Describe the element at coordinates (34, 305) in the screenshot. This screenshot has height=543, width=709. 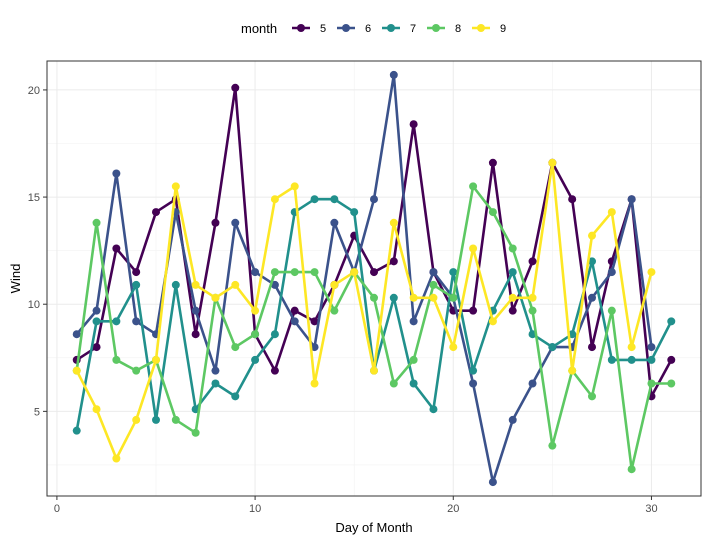
I see `y-tick-label: 10` at that location.